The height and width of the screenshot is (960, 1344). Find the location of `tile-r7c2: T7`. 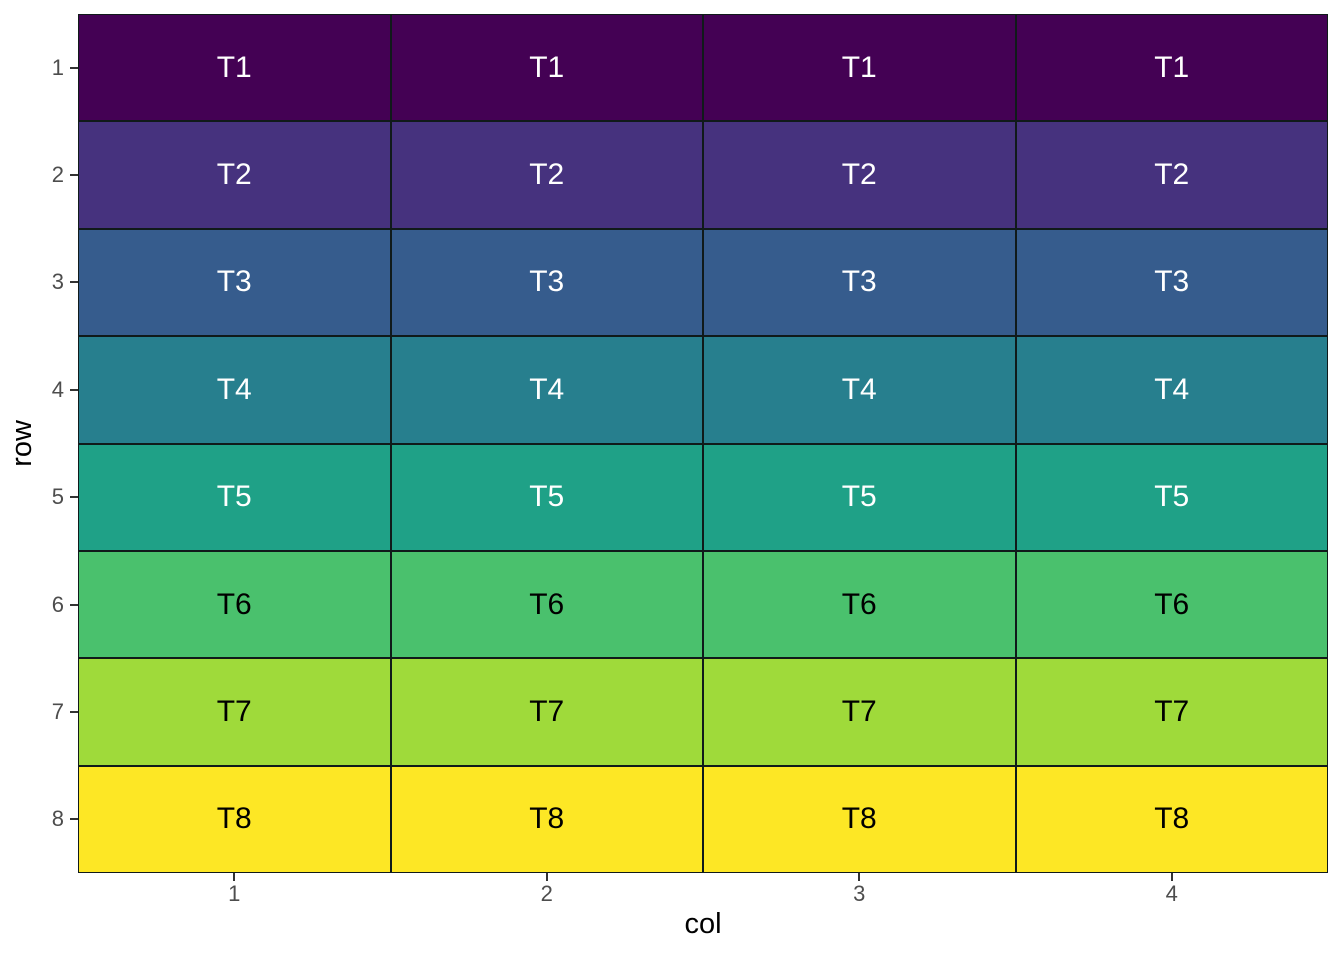

tile-r7c2: T7 is located at coordinates (546, 712).